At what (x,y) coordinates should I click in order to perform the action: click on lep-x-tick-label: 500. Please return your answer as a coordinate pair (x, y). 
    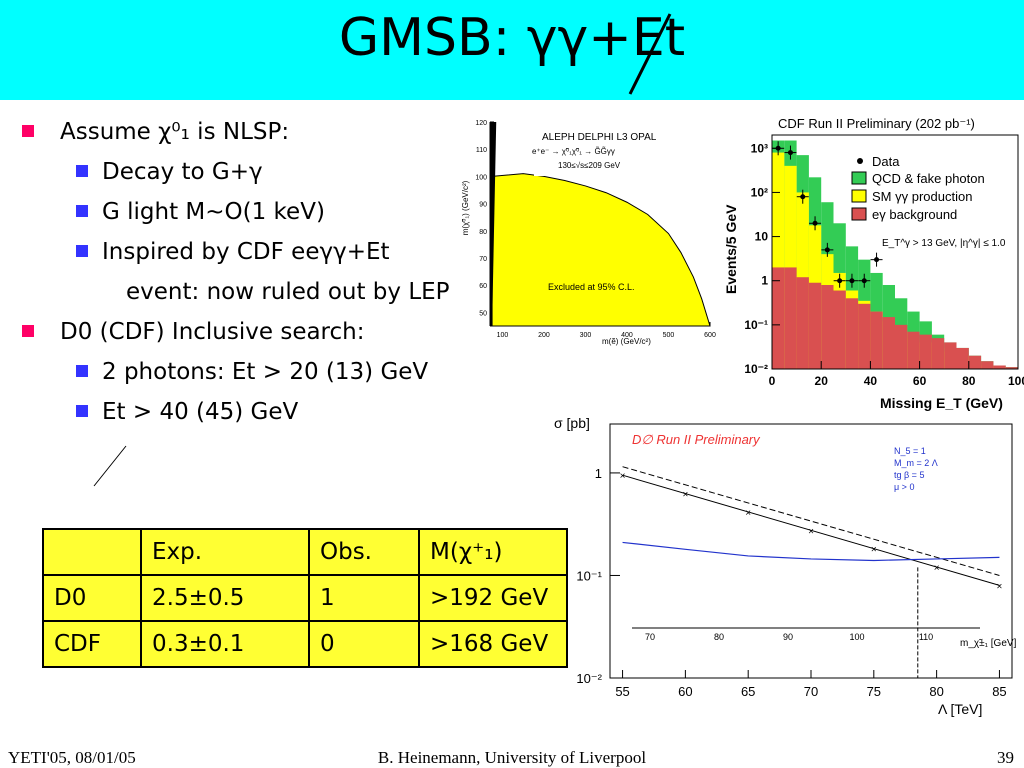
    Looking at the image, I should click on (669, 335).